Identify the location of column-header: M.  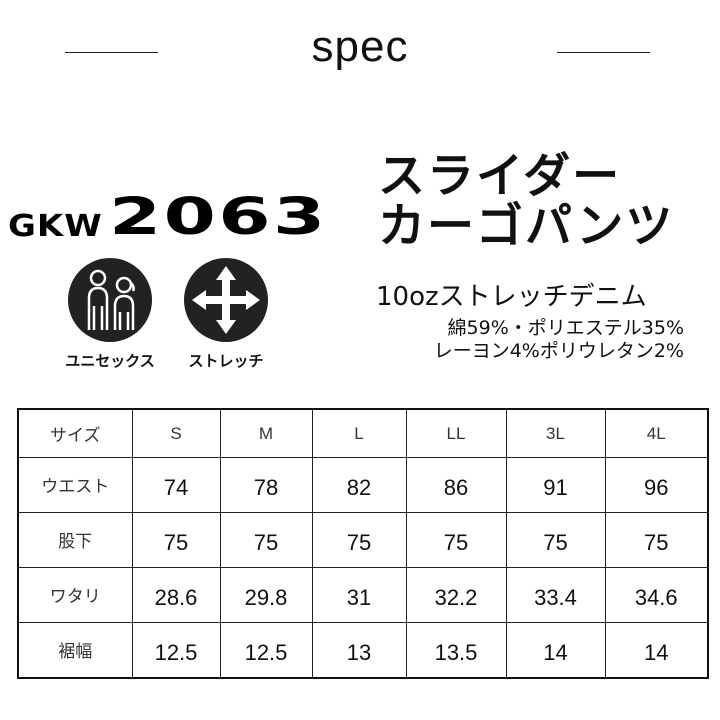
(266, 433).